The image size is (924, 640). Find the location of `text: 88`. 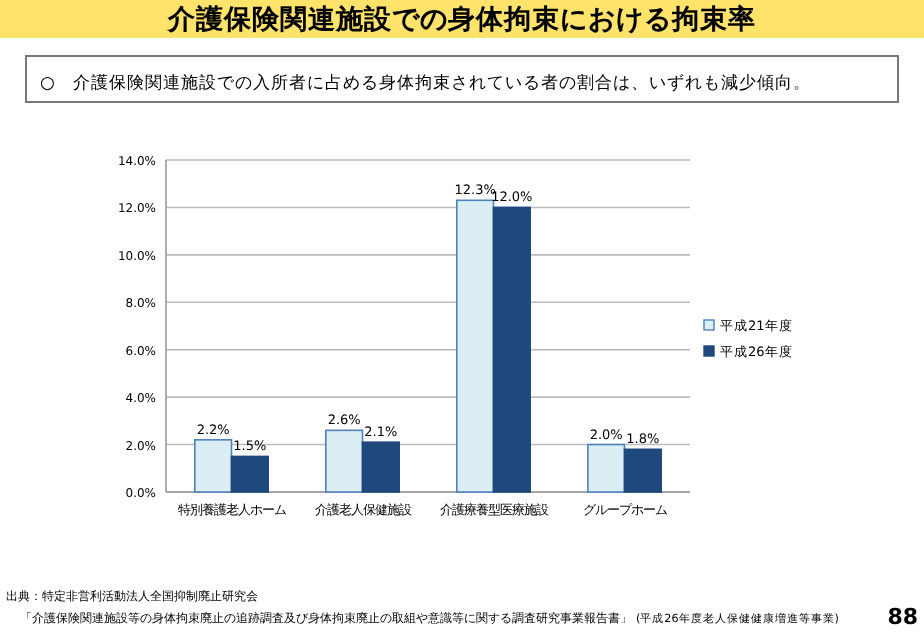

text: 88 is located at coordinates (902, 617).